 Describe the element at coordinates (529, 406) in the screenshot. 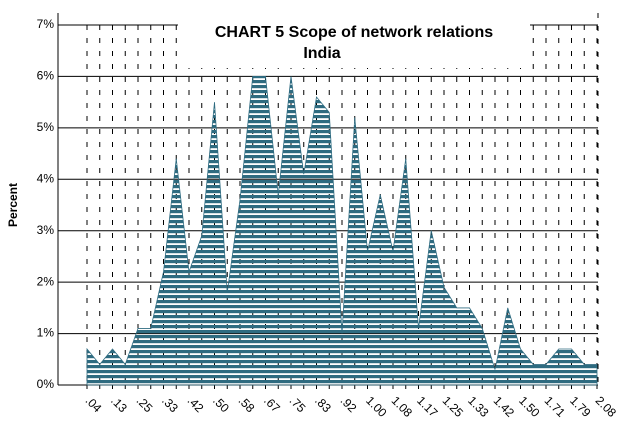

I see `x-tick-label: 1.50` at that location.